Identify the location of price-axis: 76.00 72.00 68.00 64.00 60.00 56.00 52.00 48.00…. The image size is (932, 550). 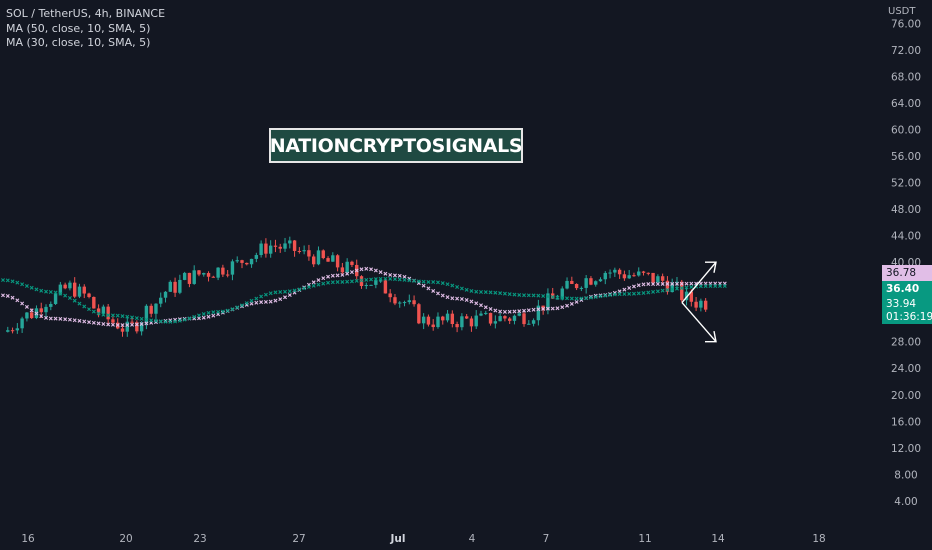
(906, 262).